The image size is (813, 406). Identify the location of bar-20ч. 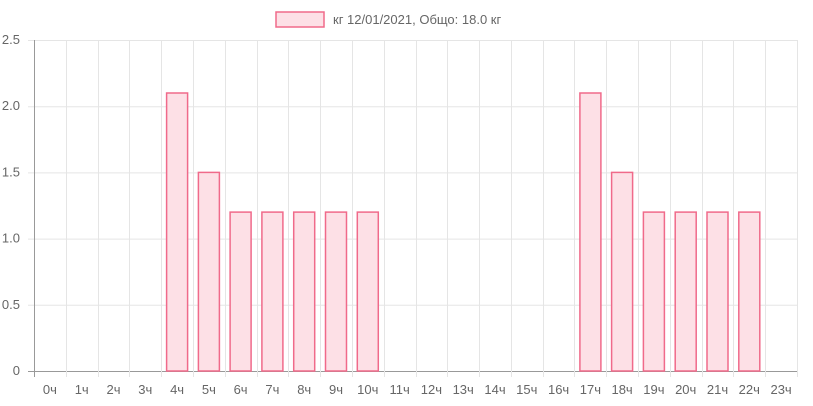
(685, 291).